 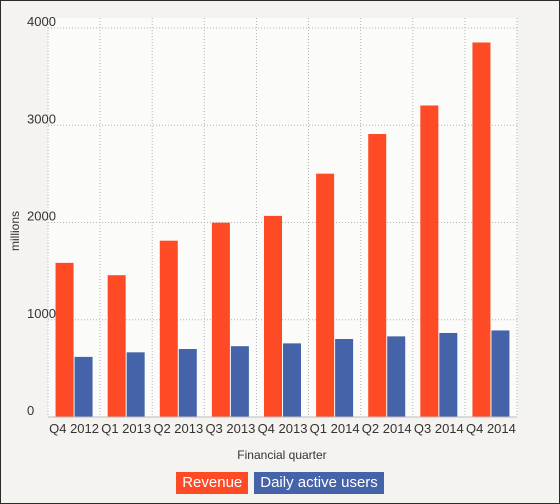 What do you see at coordinates (30, 410) in the screenshot?
I see `y-tick-label: 0` at bounding box center [30, 410].